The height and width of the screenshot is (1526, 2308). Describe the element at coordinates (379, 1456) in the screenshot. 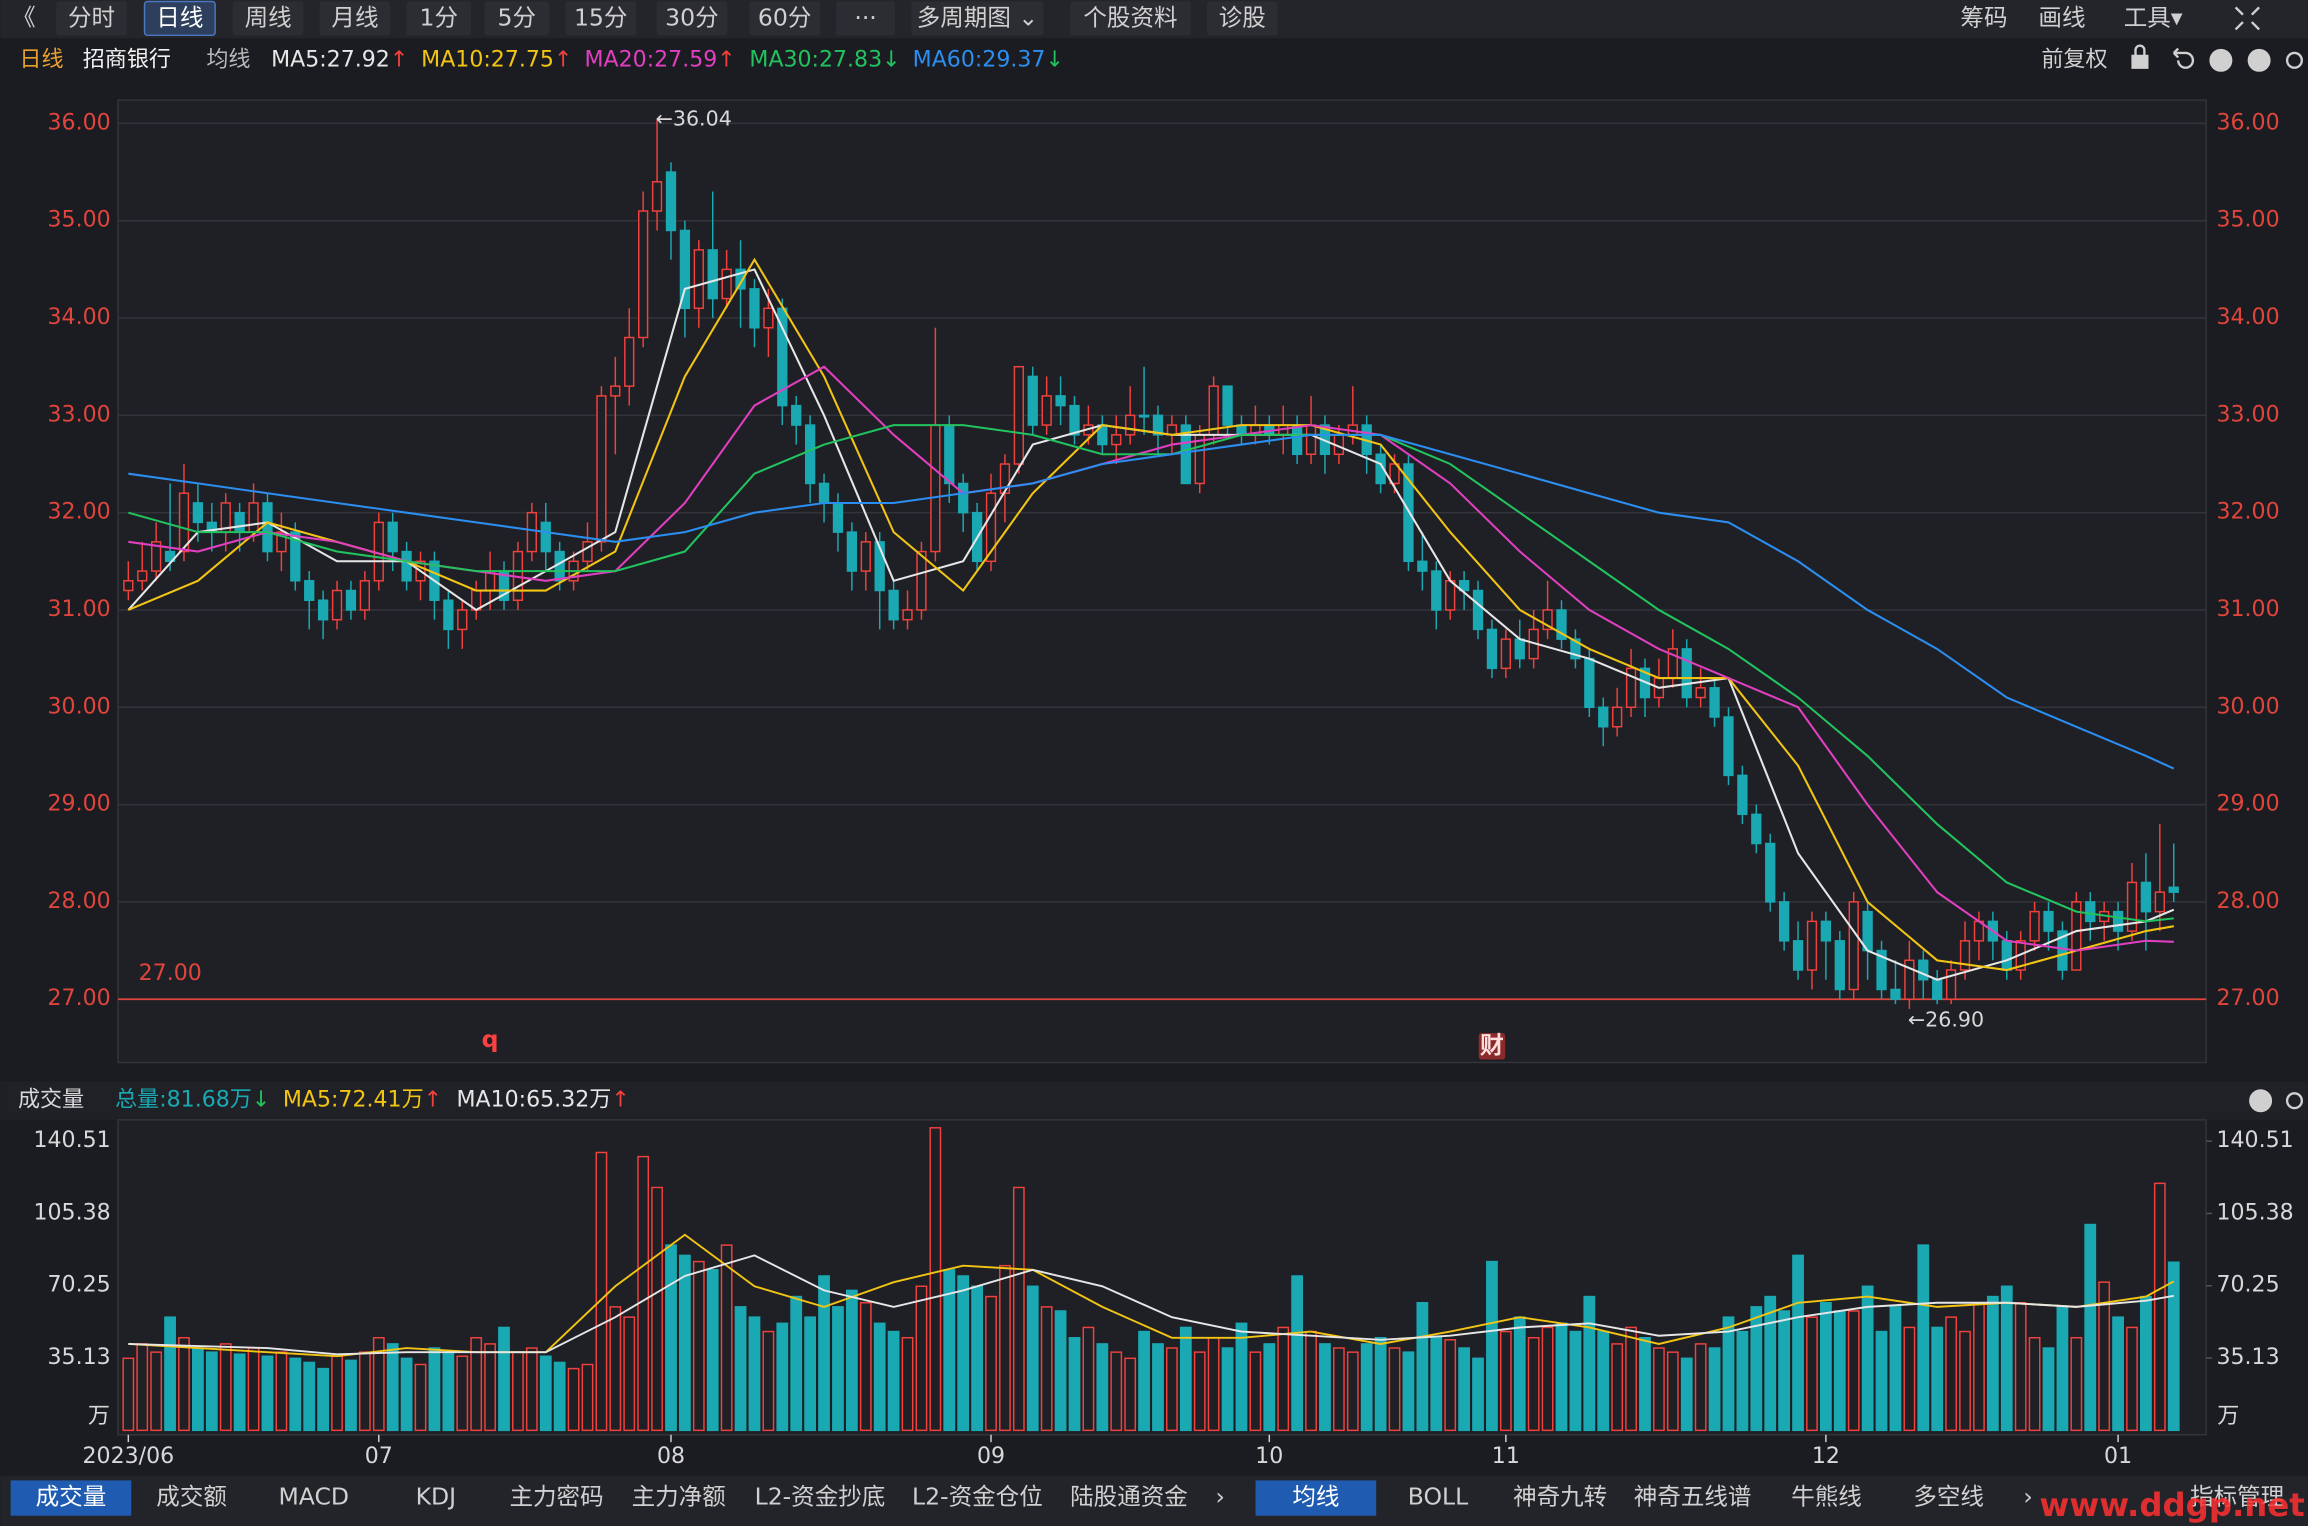

I see `x-tick-label: 07` at that location.